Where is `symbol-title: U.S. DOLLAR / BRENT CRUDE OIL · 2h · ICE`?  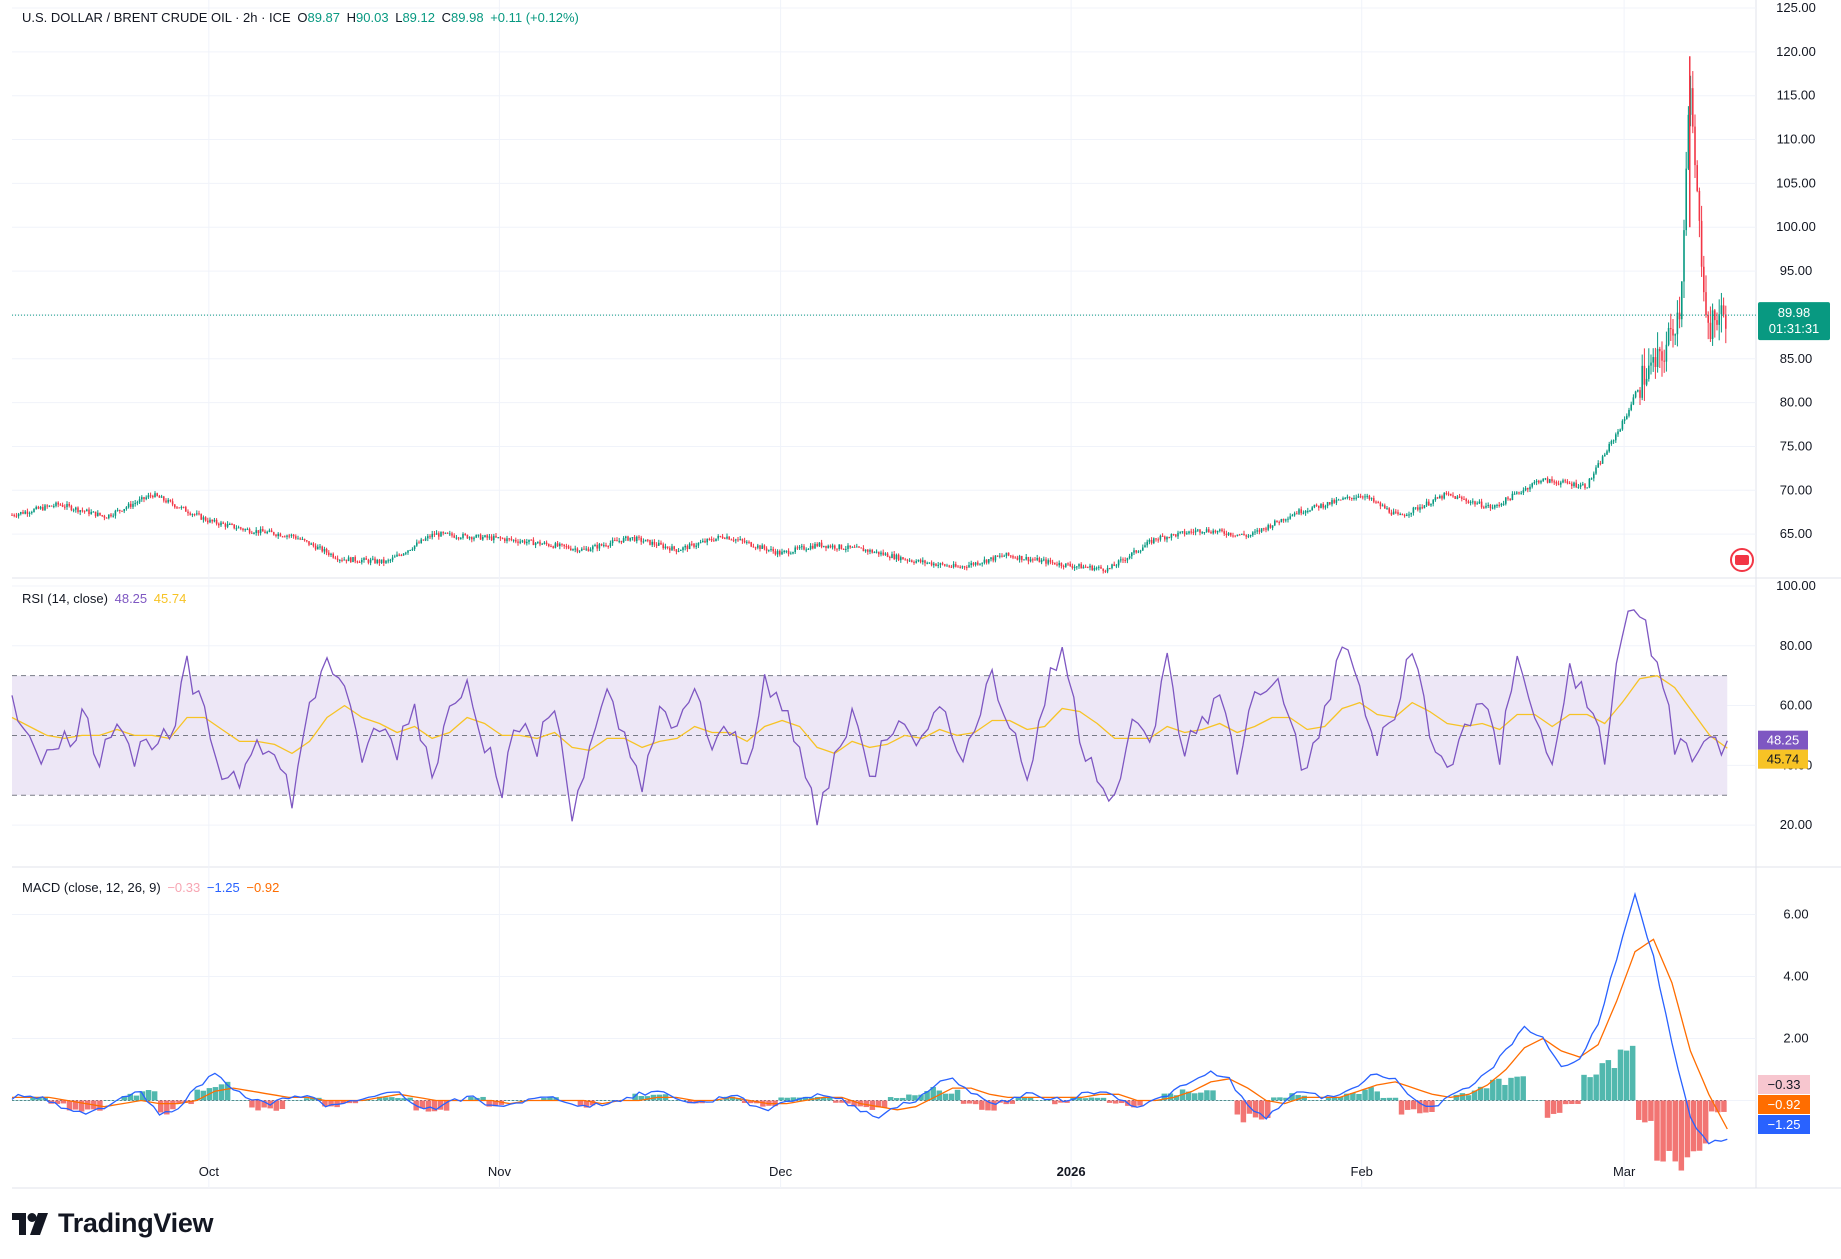
symbol-title: U.S. DOLLAR / BRENT CRUDE OIL · 2h · ICE is located at coordinates (156, 17).